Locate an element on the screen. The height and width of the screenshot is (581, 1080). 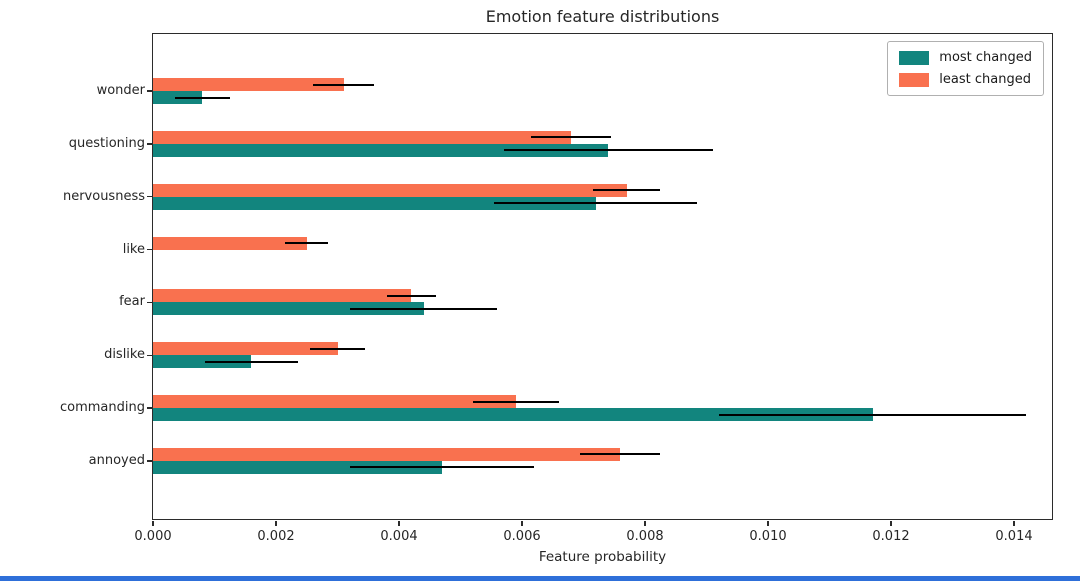
y-tick-questioning is located at coordinates (150, 144).